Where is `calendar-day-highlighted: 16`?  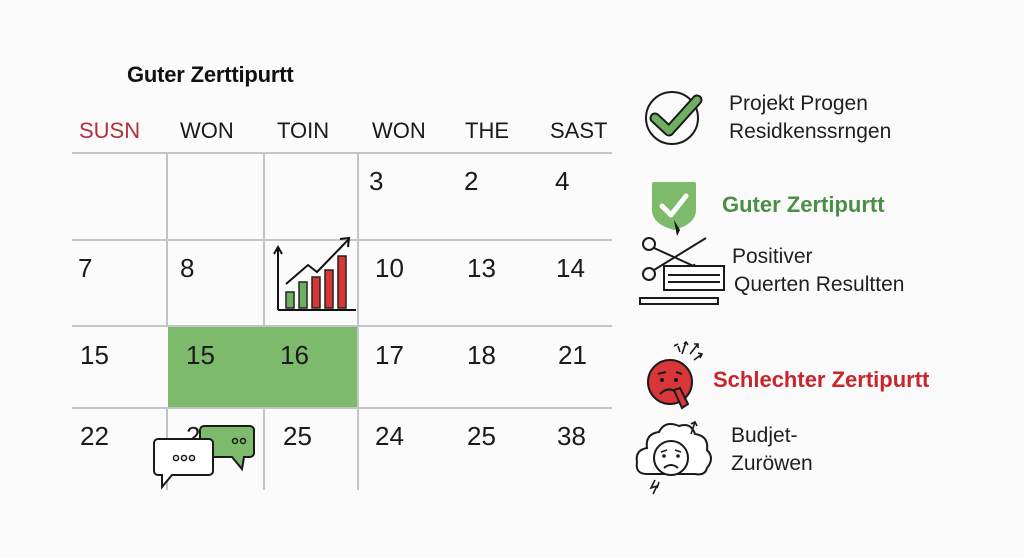 calendar-day-highlighted: 16 is located at coordinates (294, 355).